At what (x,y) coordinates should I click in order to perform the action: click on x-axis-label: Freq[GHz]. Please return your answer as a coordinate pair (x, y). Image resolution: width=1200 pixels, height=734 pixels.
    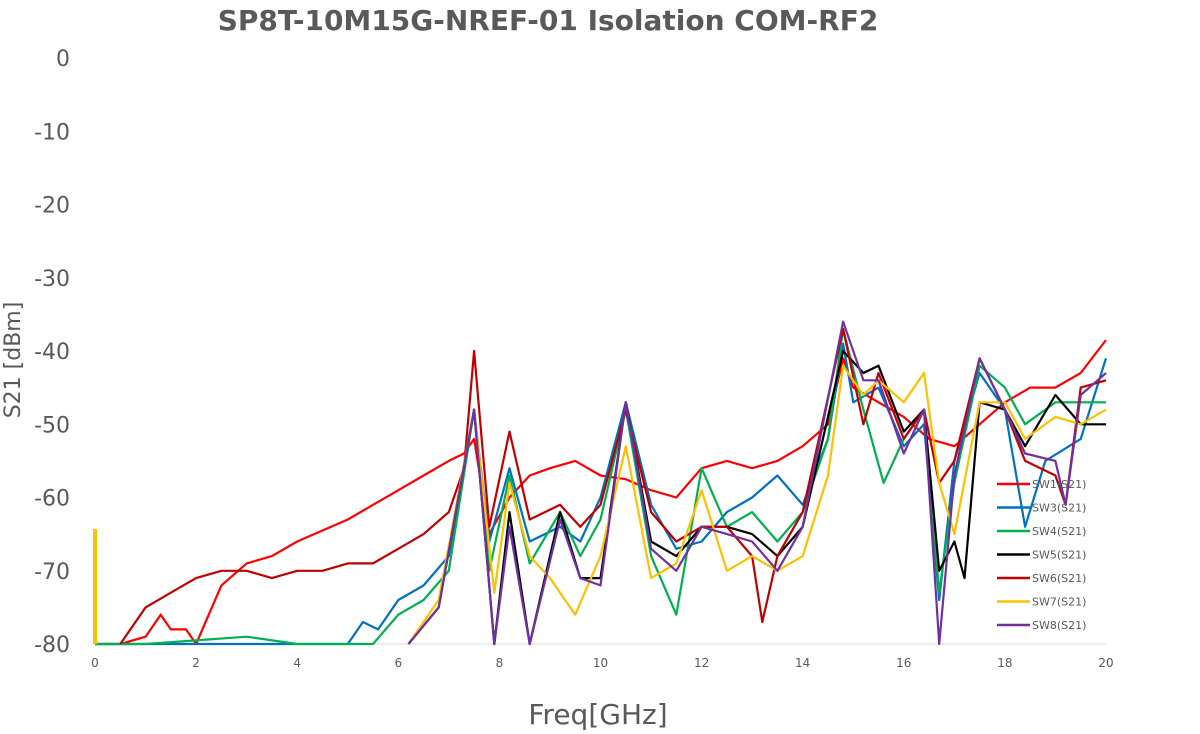
    Looking at the image, I should click on (597, 714).